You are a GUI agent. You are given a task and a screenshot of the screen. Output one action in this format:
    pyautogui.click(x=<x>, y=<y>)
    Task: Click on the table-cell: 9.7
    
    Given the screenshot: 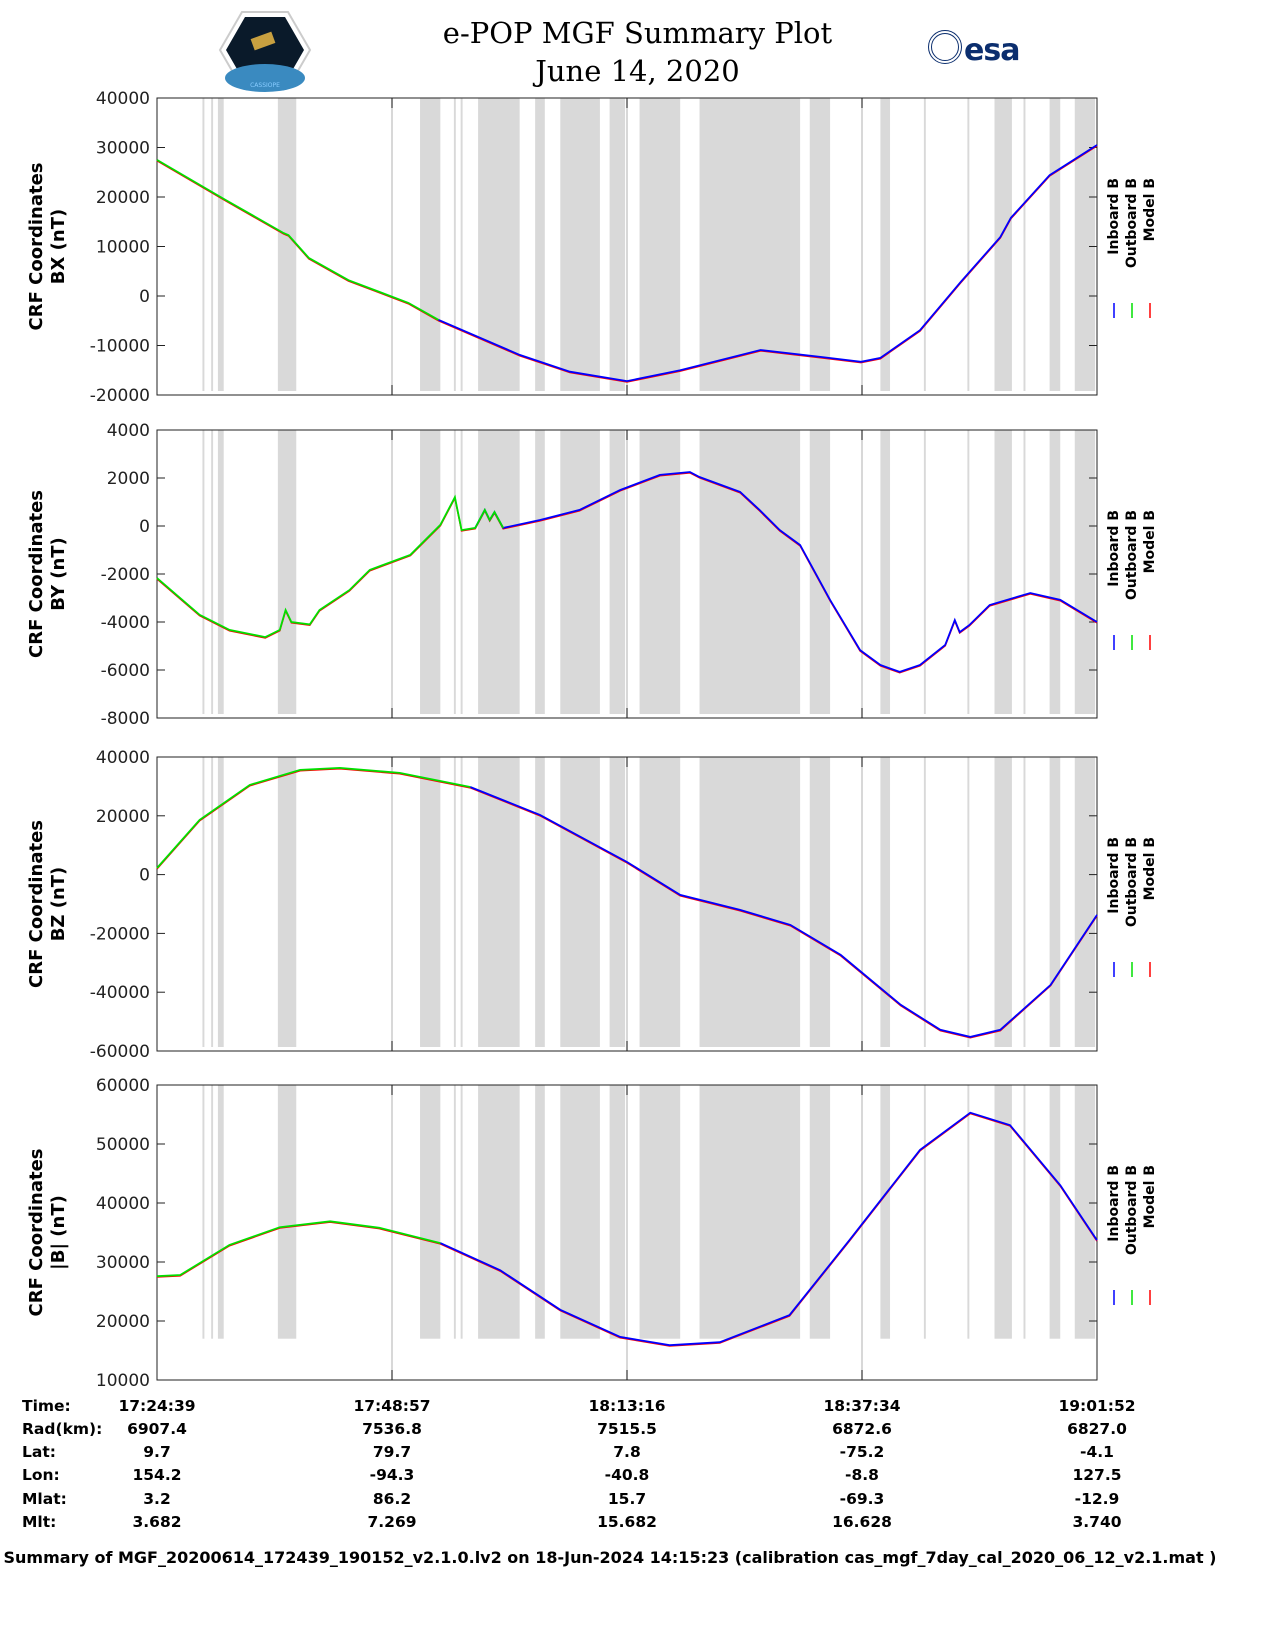 What is the action you would take?
    pyautogui.click(x=156, y=1452)
    